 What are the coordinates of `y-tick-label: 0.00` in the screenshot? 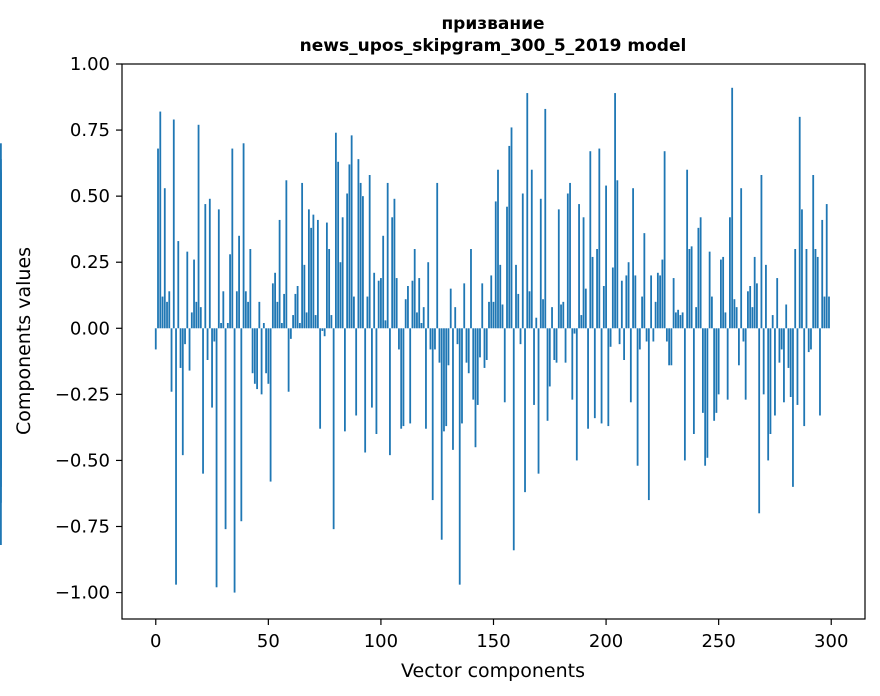 It's located at (90, 328).